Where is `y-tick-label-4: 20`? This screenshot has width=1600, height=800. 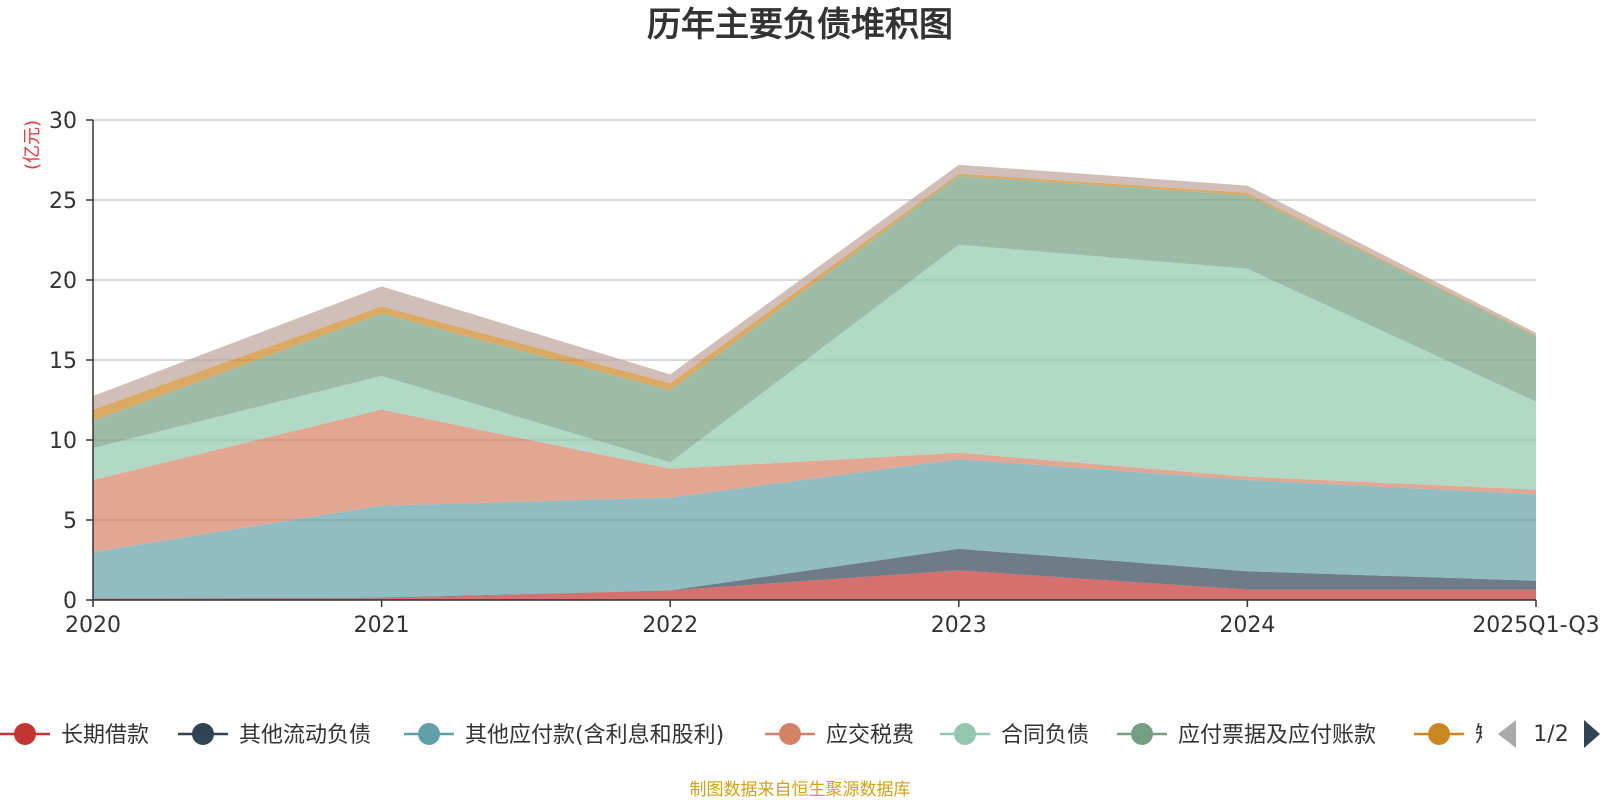
y-tick-label-4: 20 is located at coordinates (63, 281).